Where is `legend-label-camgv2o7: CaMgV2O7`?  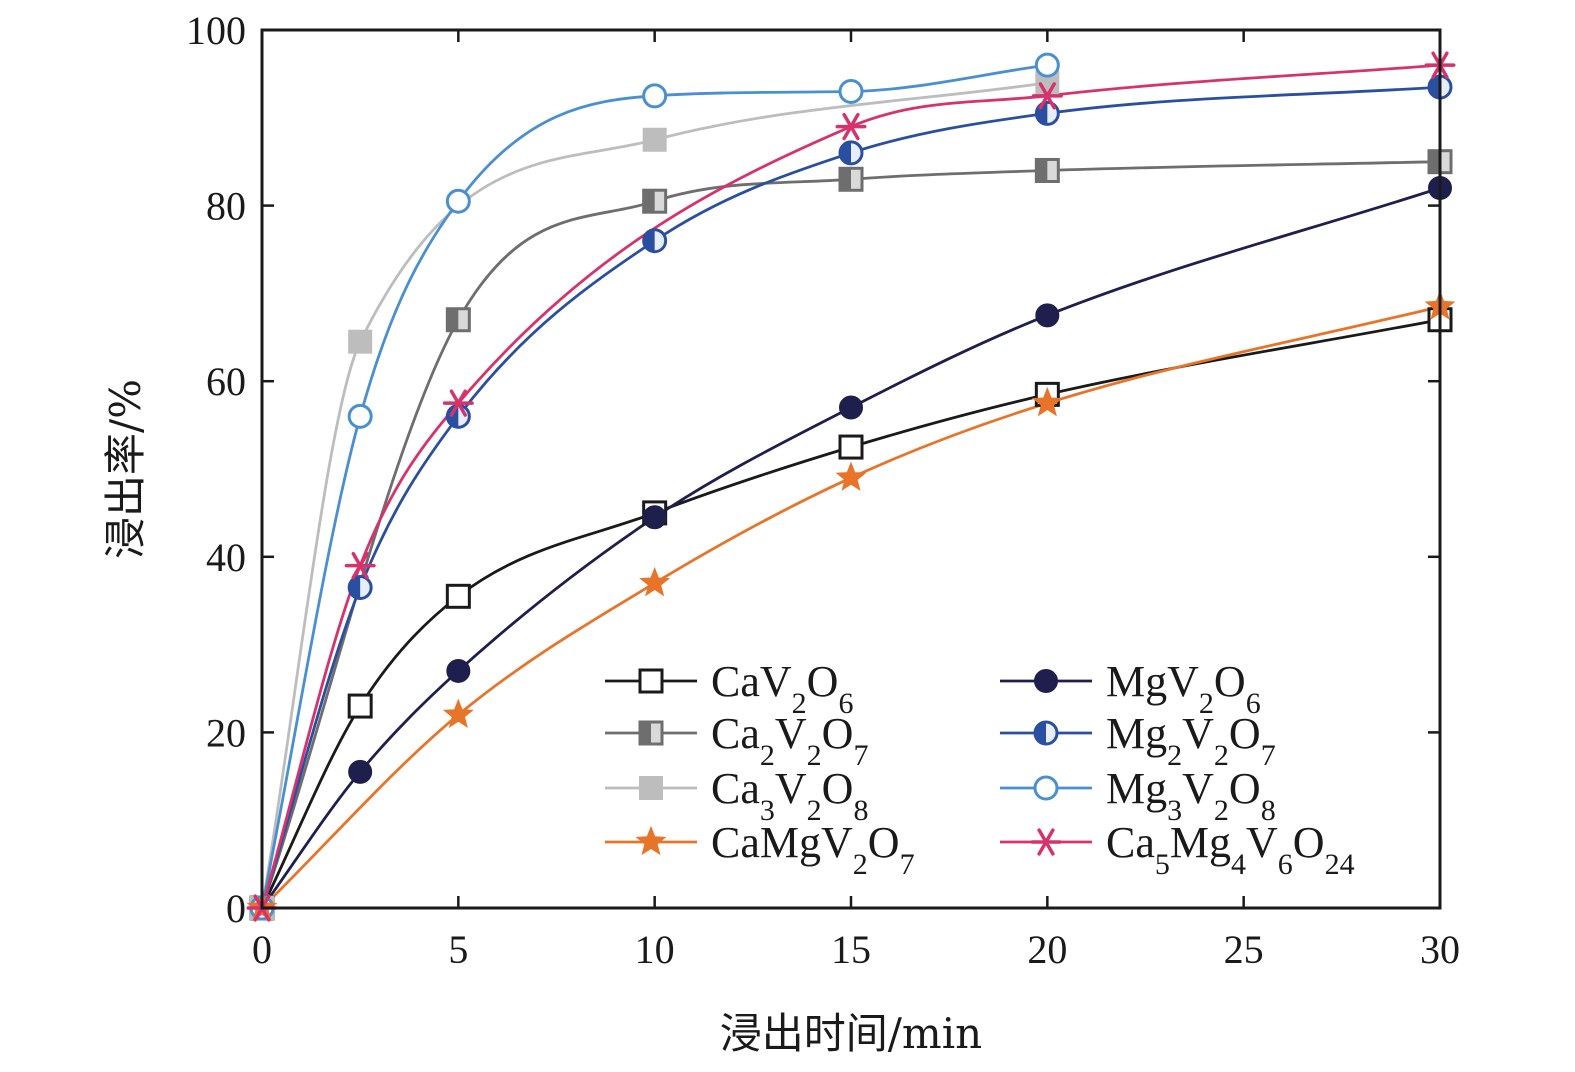 legend-label-camgv2o7: CaMgV2O7 is located at coordinates (813, 849).